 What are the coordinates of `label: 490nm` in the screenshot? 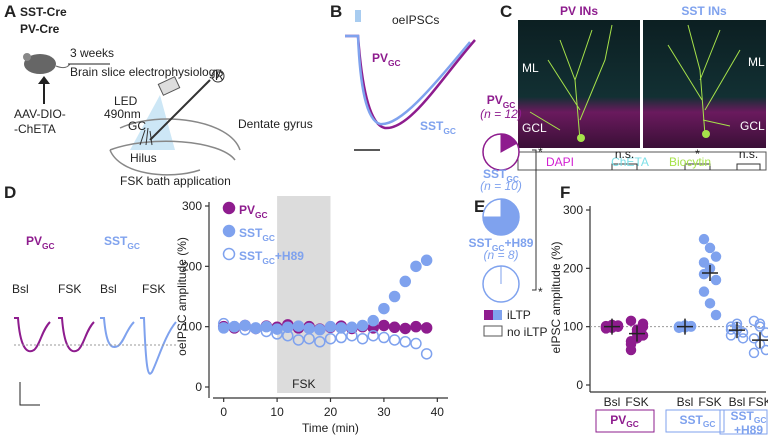 It's located at (122, 114).